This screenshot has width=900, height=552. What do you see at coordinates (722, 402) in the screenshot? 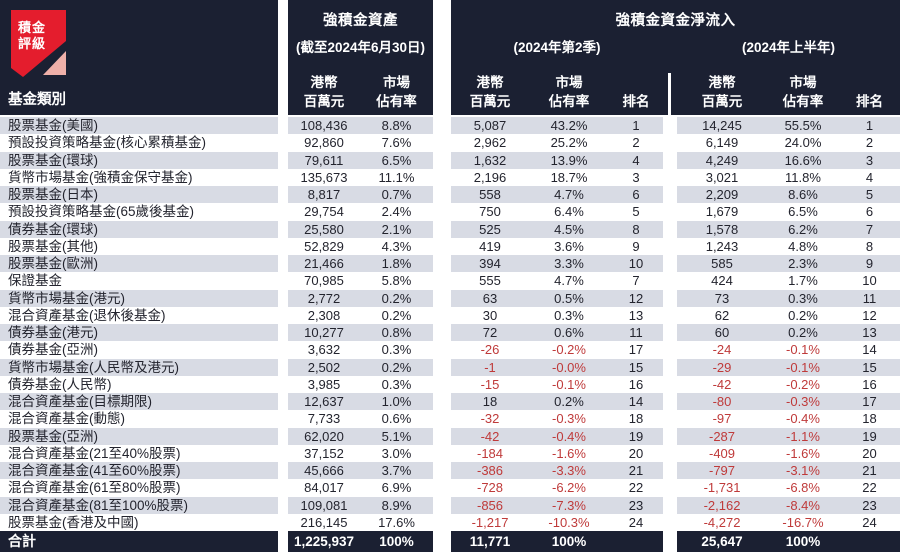
I see `h1-netflow-cell: -80` at bounding box center [722, 402].